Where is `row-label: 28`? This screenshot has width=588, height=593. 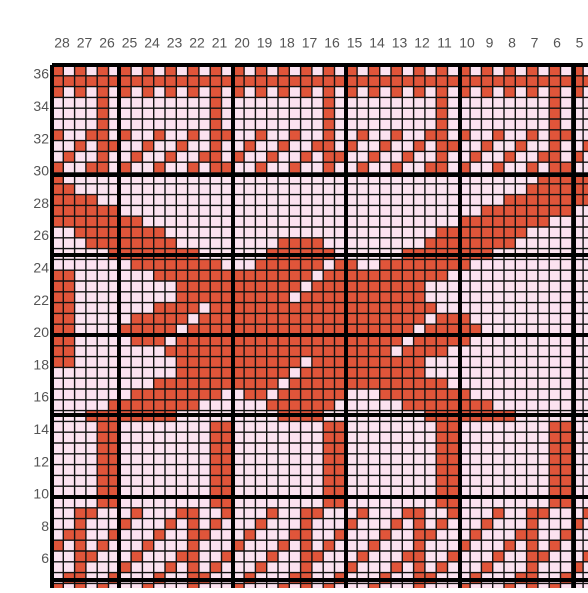
row-label: 28 is located at coordinates (41, 203).